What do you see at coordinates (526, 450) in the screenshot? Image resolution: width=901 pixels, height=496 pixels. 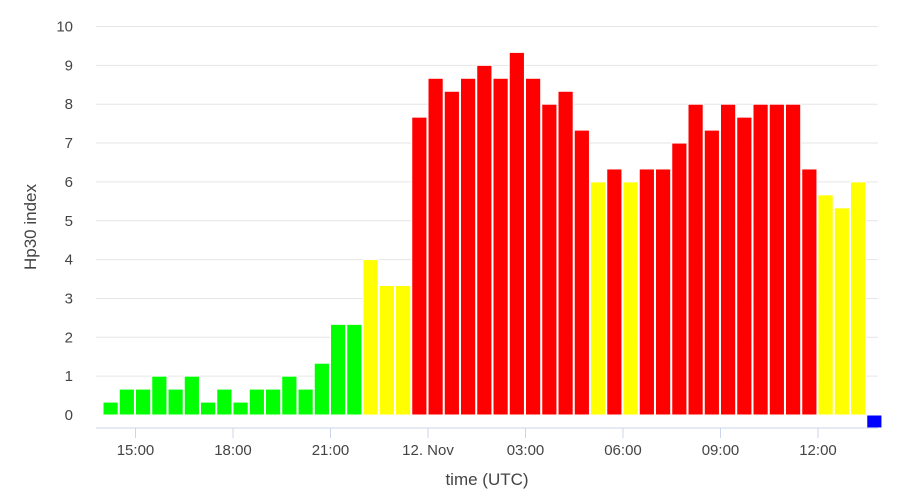 I see `x-tick-label: 03:00` at bounding box center [526, 450].